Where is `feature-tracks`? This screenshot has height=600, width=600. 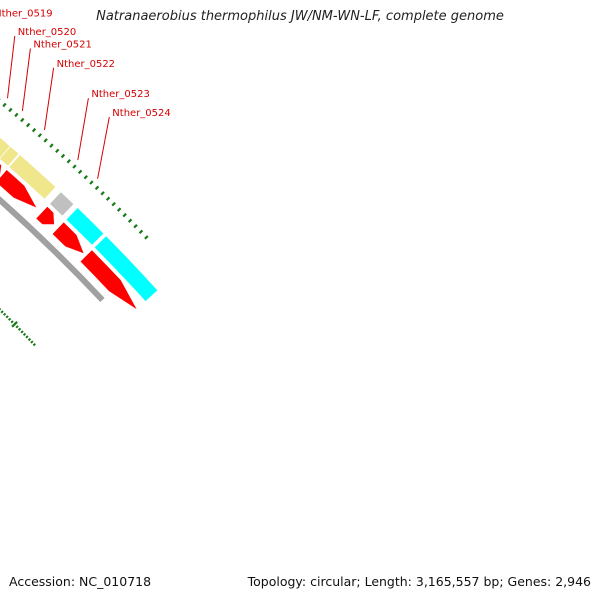 feature-tracks is located at coordinates (79, 223).